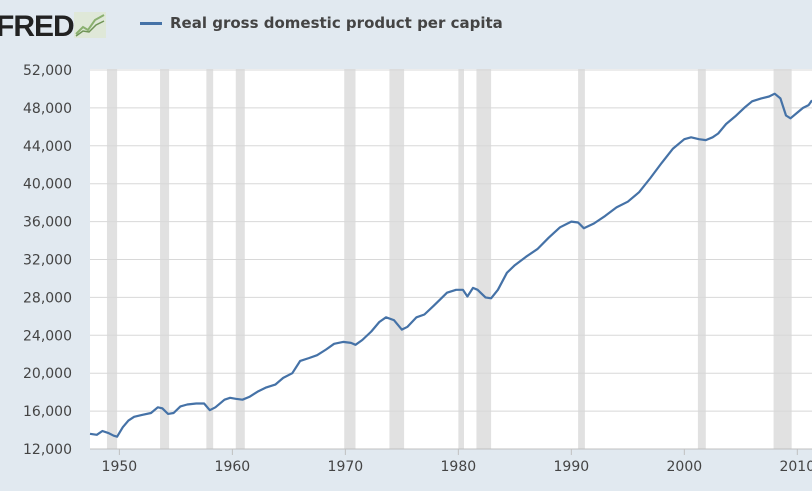 This screenshot has width=812, height=491. I want to click on x-tick-label: 2000, so click(685, 467).